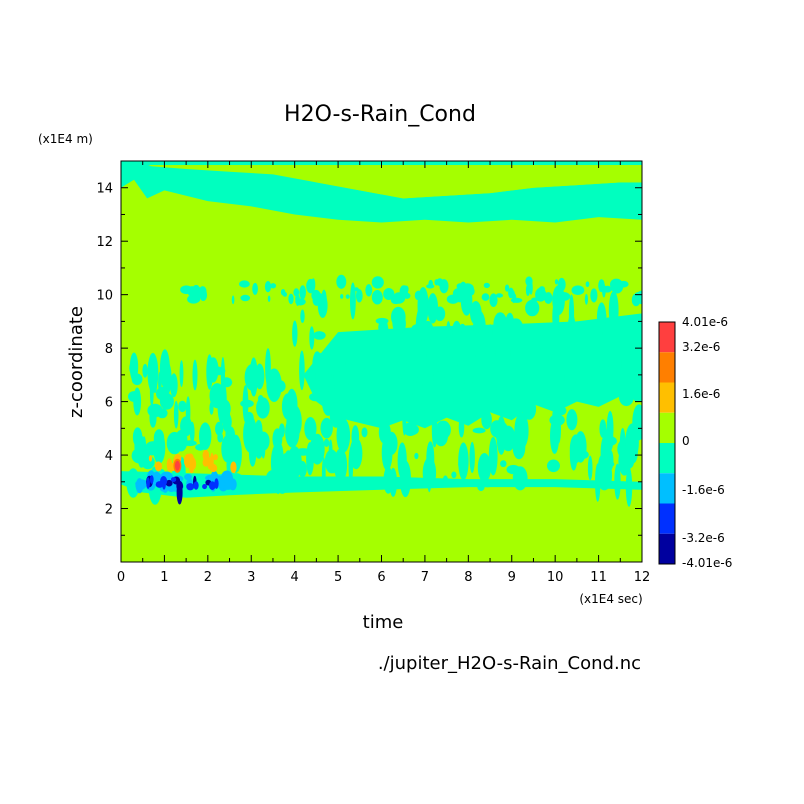 The height and width of the screenshot is (804, 804). I want to click on y-axis-label: z-coordinate, so click(76, 362).